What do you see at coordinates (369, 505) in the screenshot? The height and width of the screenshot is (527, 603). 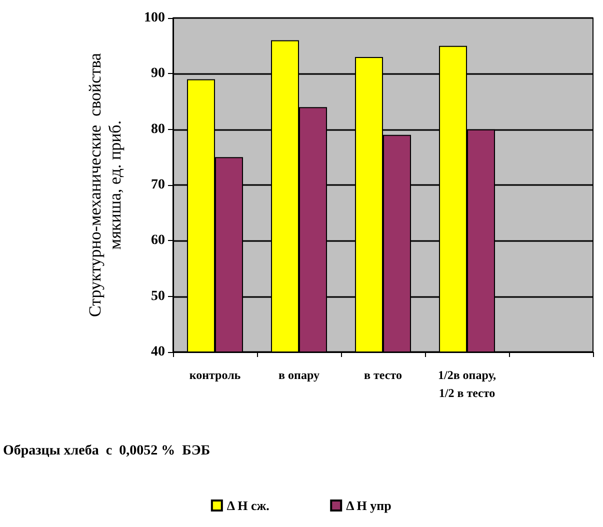 I see `legend-label: Δ Н упр` at bounding box center [369, 505].